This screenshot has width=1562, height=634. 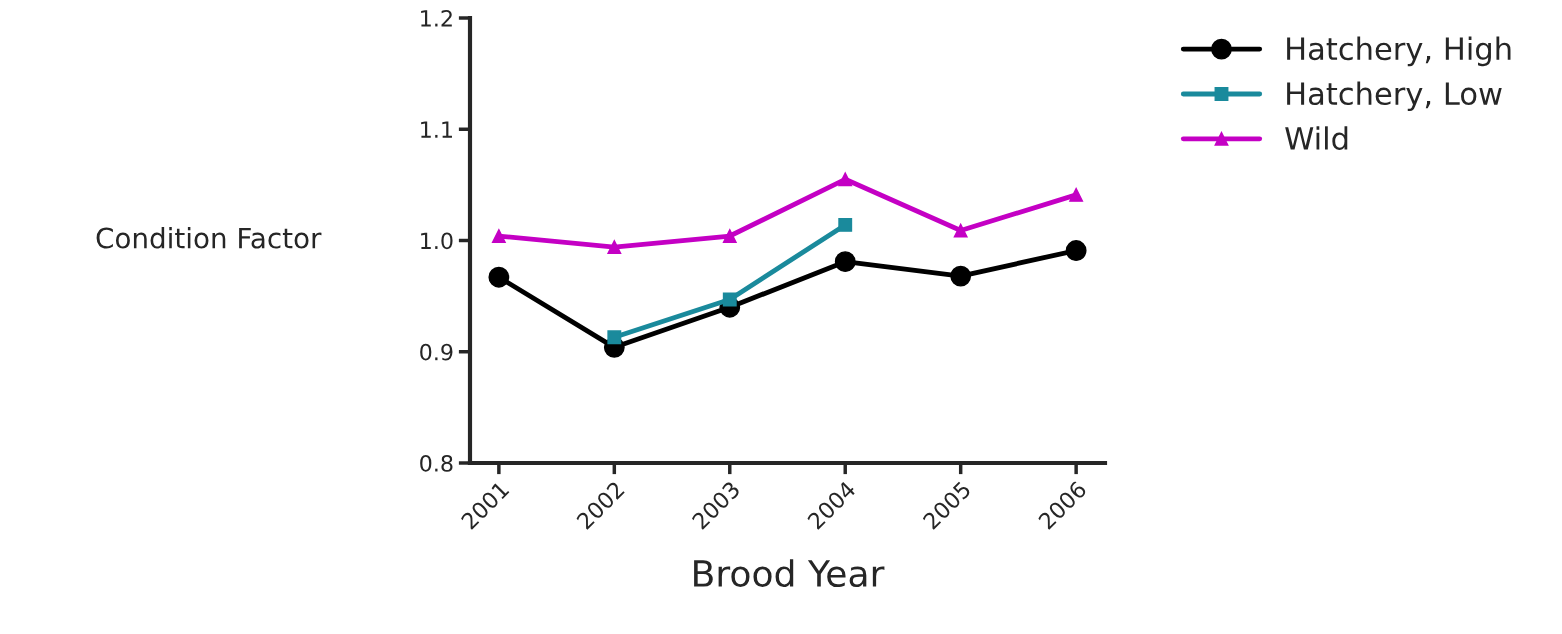 I want to click on y-tick-label: 1.1, so click(x=436, y=129).